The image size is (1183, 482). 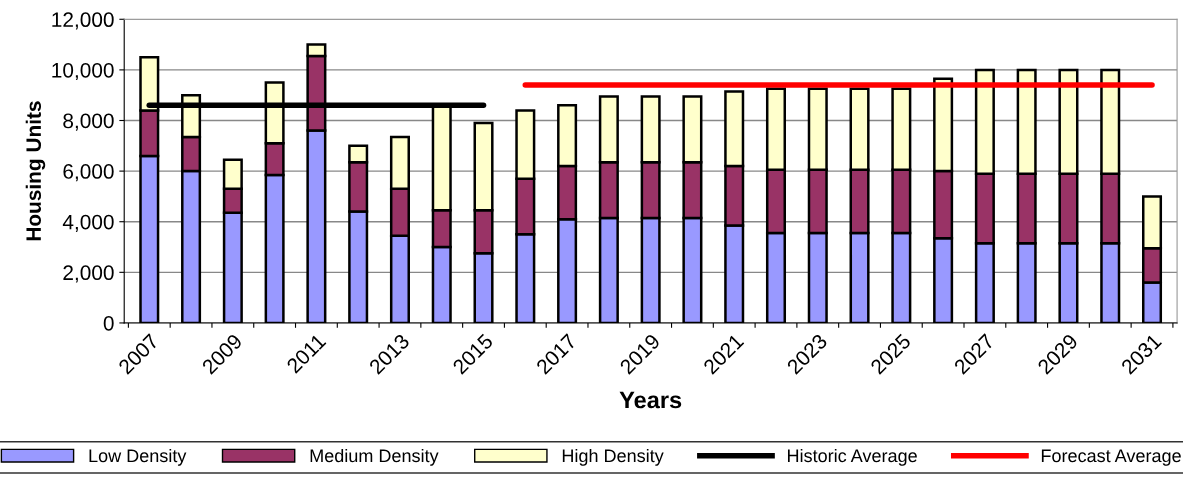 I want to click on y-tick-label: 0, so click(x=108, y=323).